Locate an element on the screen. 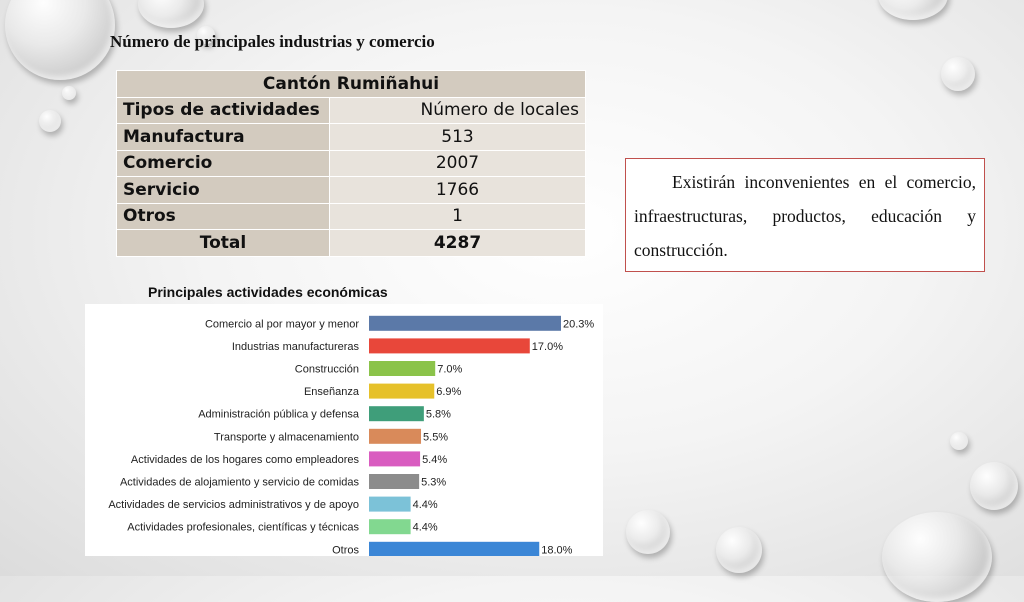 This screenshot has height=602, width=1024. row-label: Otros is located at coordinates (223, 216).